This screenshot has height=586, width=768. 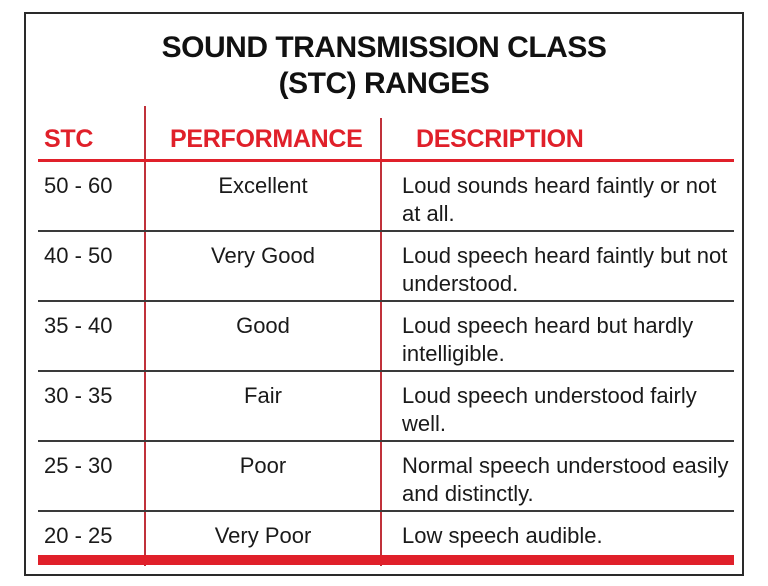 What do you see at coordinates (78, 185) in the screenshot?
I see `cell-stc: 50 - 60` at bounding box center [78, 185].